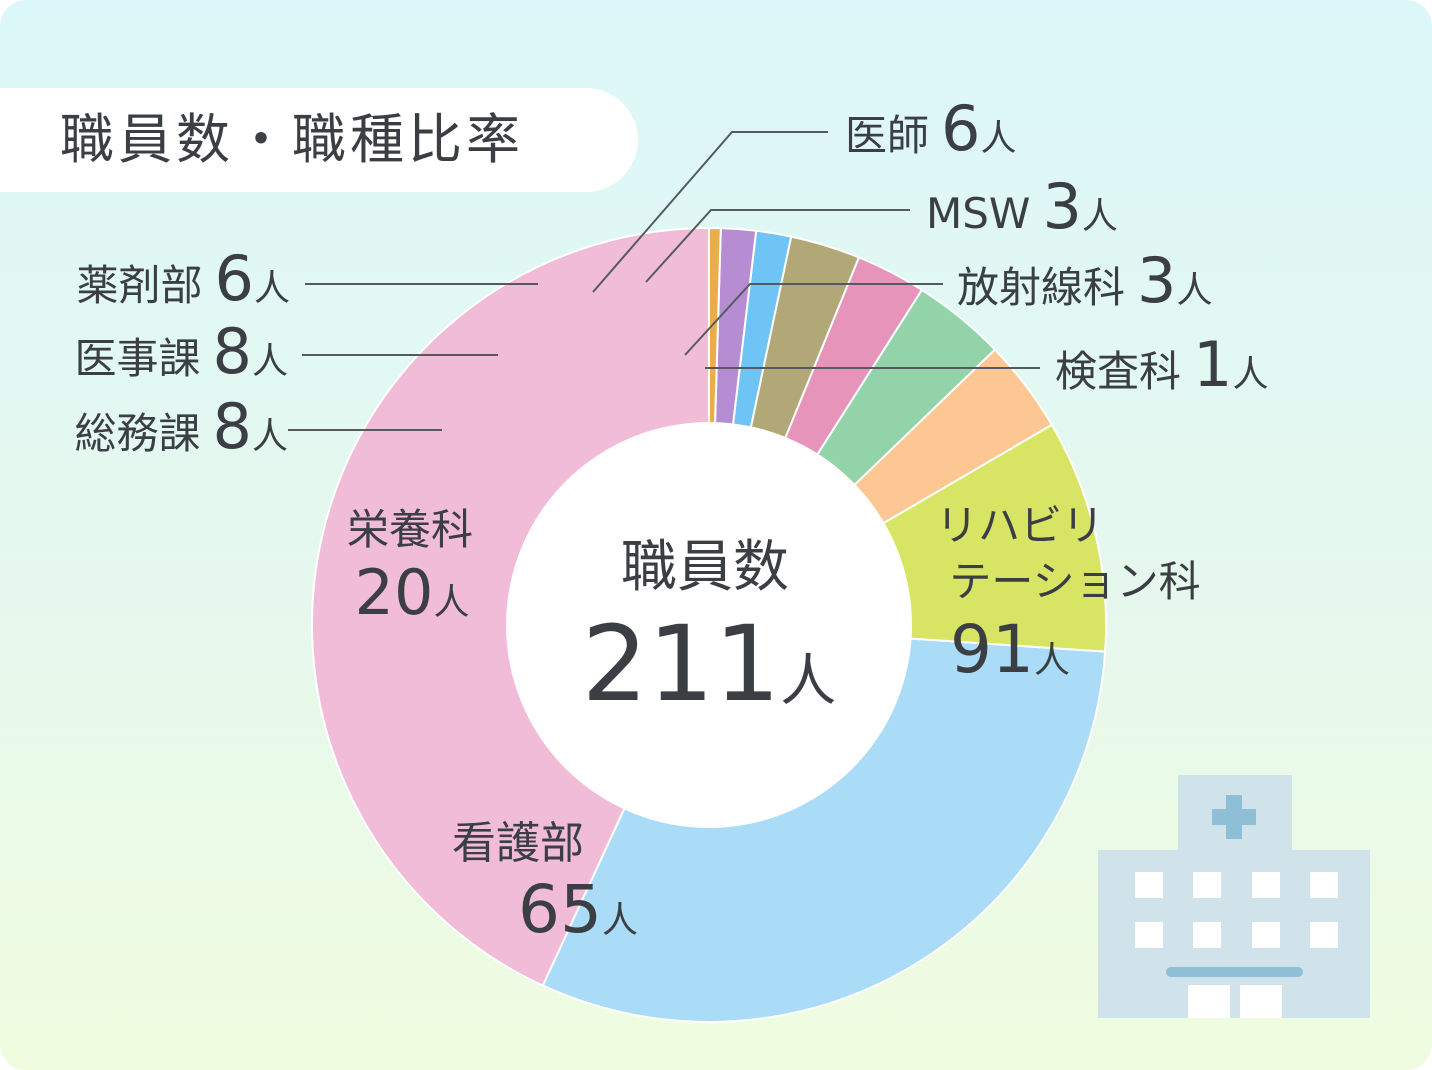  I want to click on label-doctor: 医師 6人, so click(930, 128).